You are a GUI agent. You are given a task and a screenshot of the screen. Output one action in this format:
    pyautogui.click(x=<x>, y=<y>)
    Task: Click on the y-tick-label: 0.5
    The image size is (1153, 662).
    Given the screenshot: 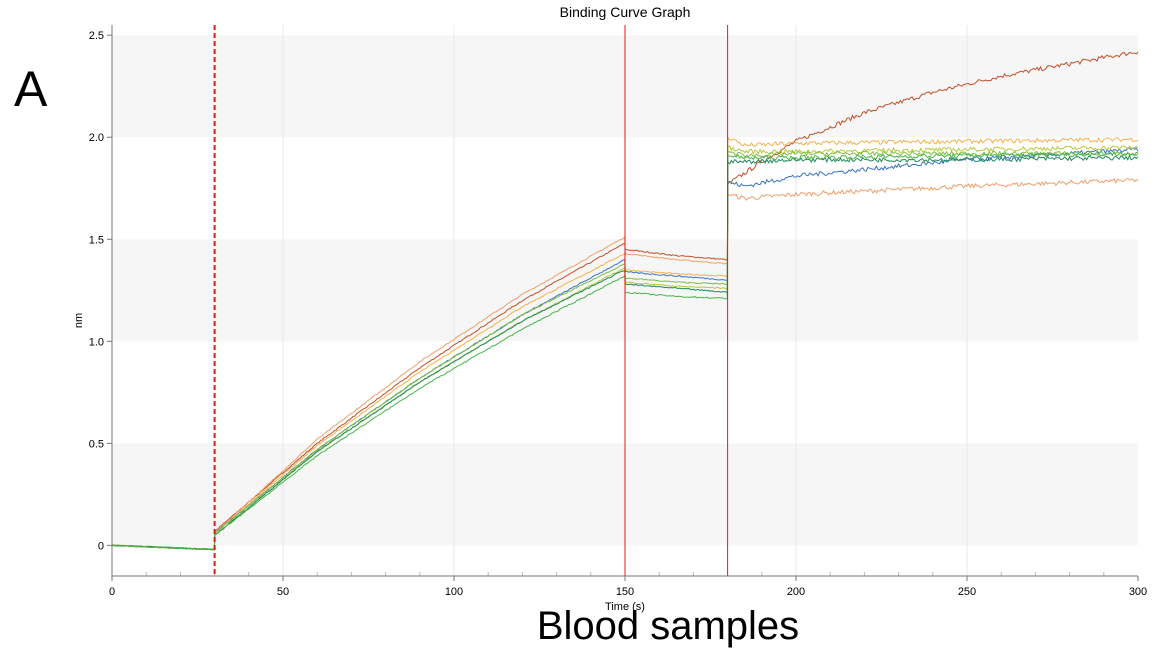 What is the action you would take?
    pyautogui.click(x=96, y=444)
    